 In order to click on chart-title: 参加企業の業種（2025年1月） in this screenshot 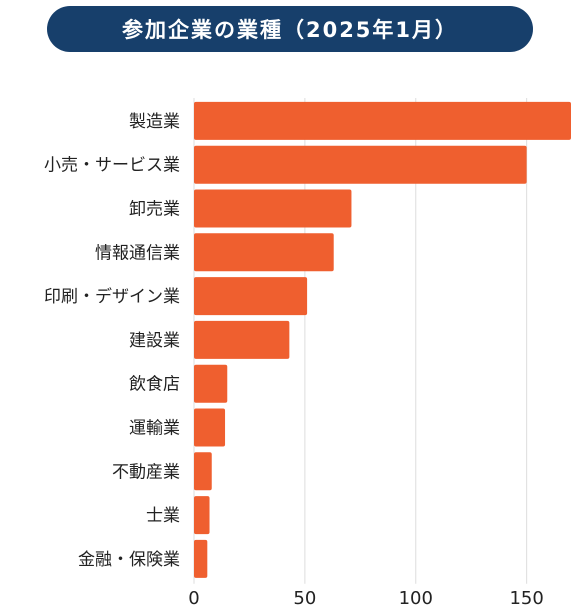, I will do `click(290, 29)`.